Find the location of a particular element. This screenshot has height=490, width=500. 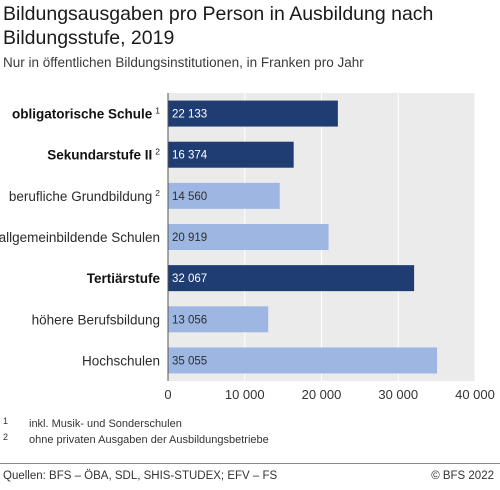

footnote-1: 1 inkl. Musik- und Sonderschulen is located at coordinates (92, 423).